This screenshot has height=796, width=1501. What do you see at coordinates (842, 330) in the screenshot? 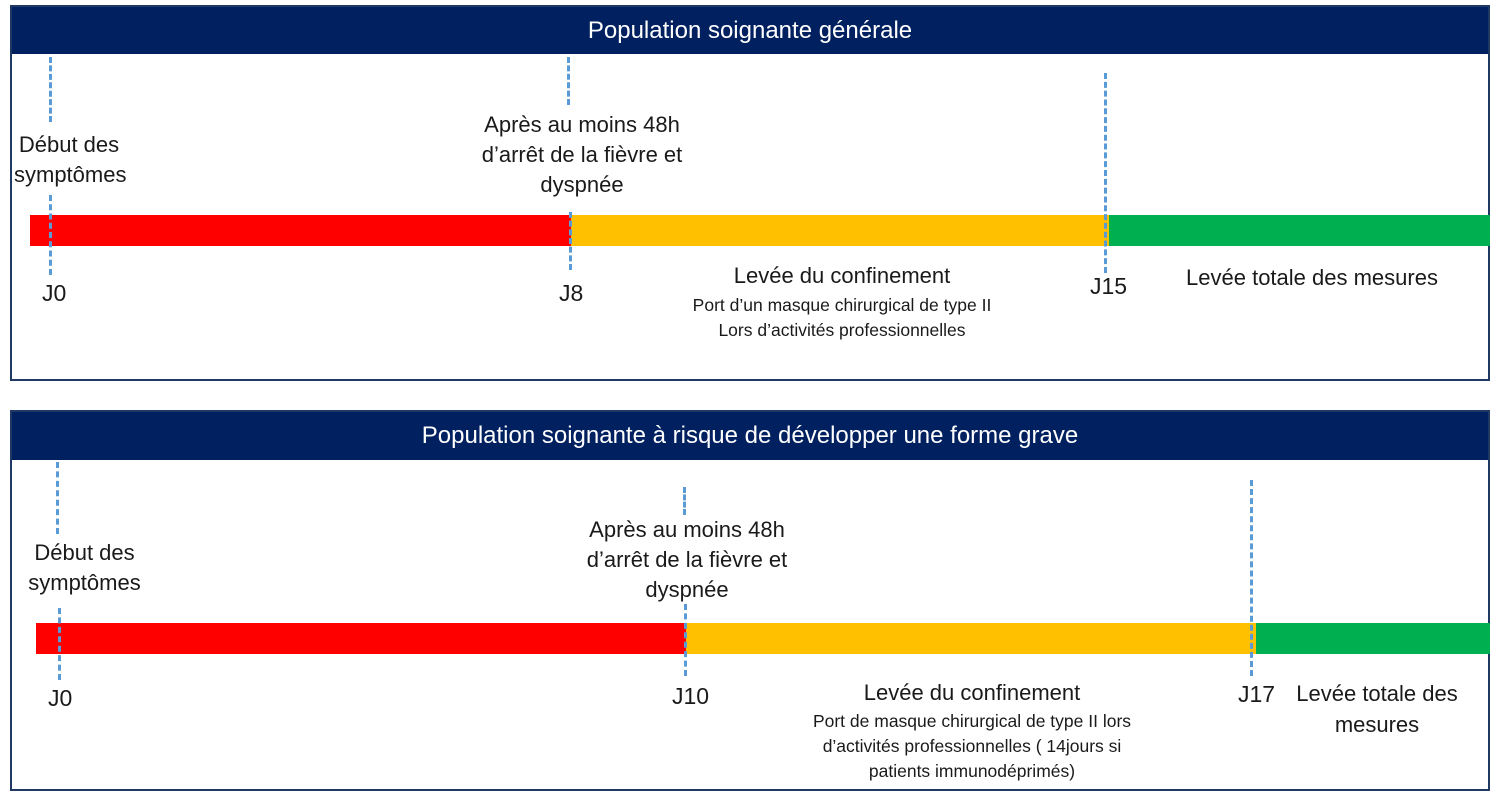
I see `mid-phase-detail-line: Lors d’activités professionnelles` at bounding box center [842, 330].